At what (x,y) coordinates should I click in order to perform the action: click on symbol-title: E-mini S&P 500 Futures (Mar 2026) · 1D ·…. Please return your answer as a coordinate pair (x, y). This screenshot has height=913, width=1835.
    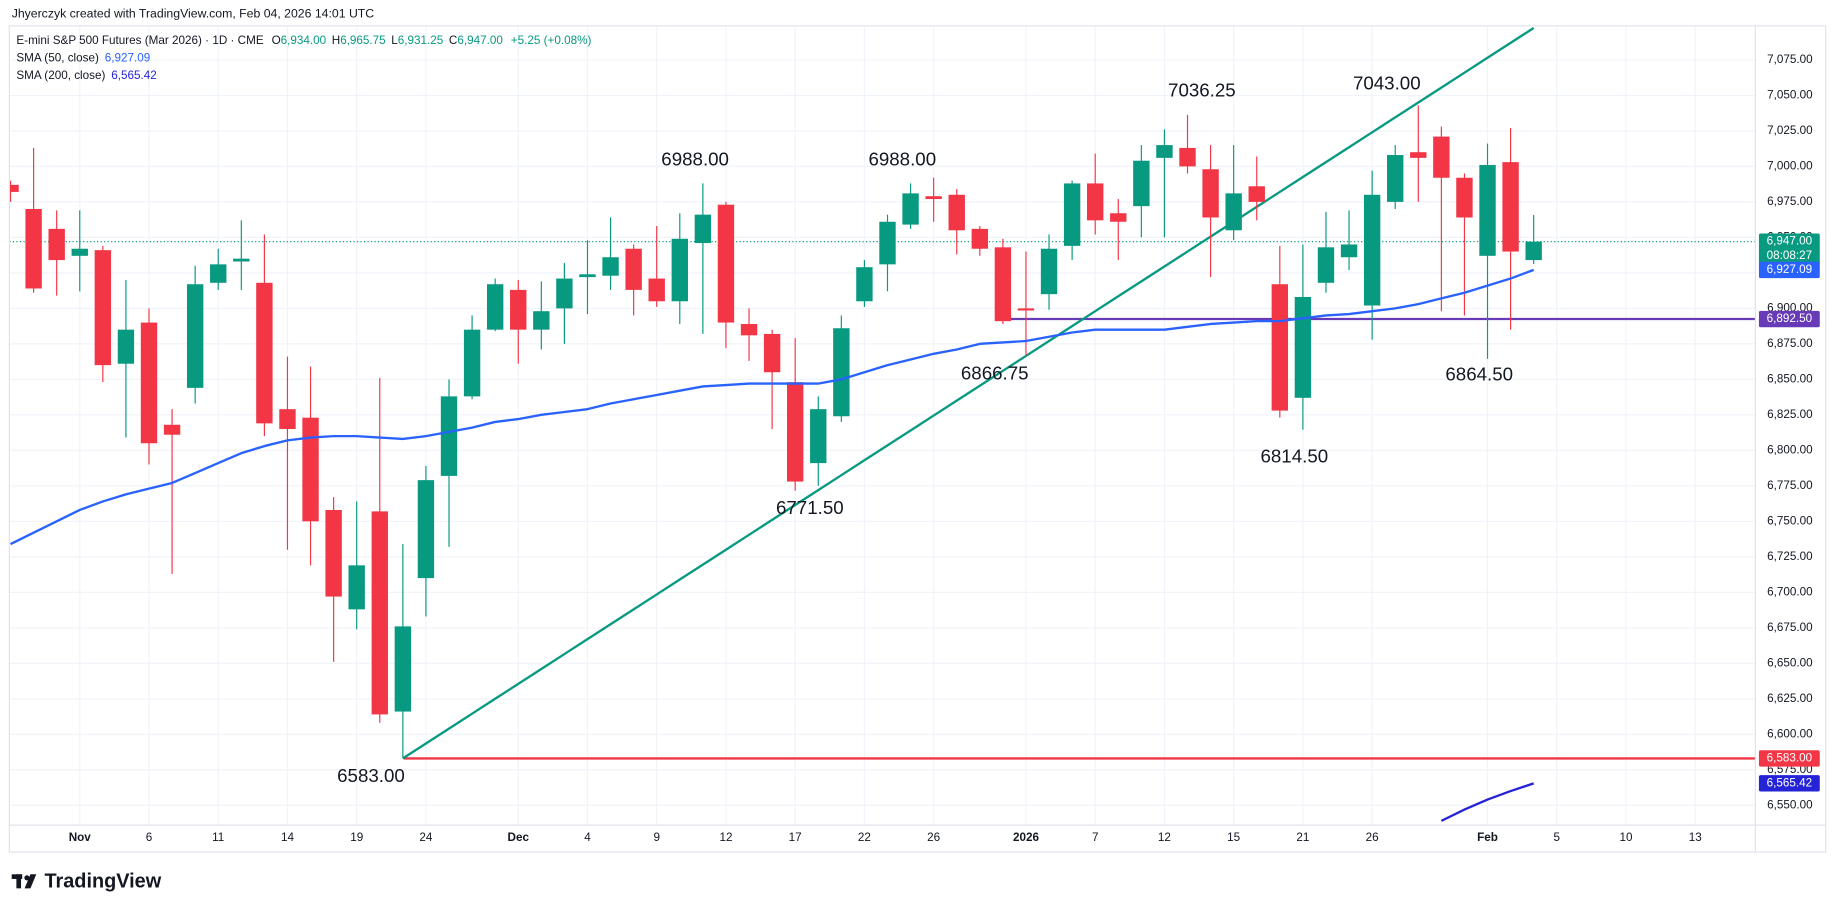
    Looking at the image, I should click on (139, 40).